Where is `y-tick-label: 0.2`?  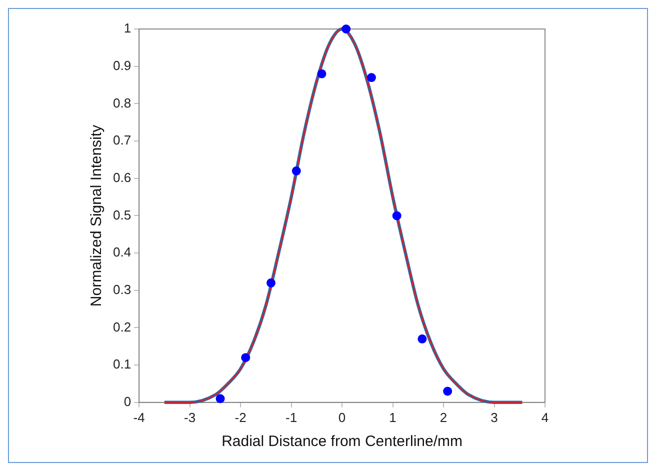
y-tick-label: 0.2 is located at coordinates (122, 326).